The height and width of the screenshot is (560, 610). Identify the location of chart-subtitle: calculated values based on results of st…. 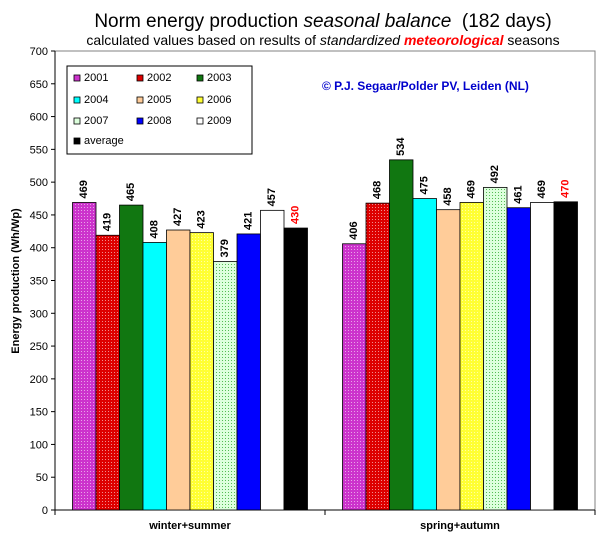
(322, 40).